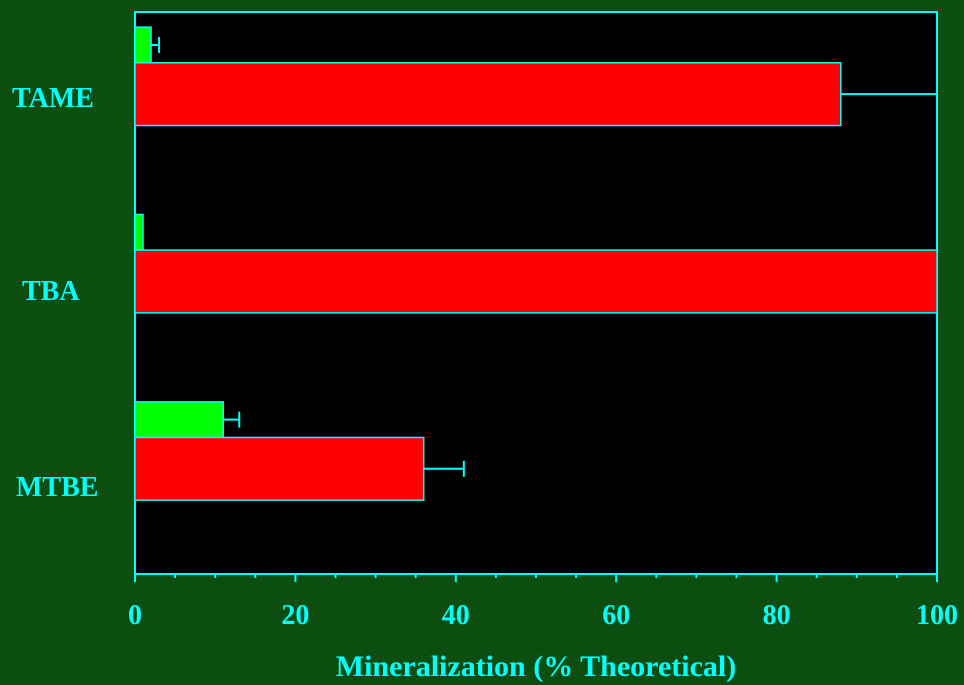  Describe the element at coordinates (536, 666) in the screenshot. I see `x-axis-title: Mineralization (% Theoretical)` at that location.